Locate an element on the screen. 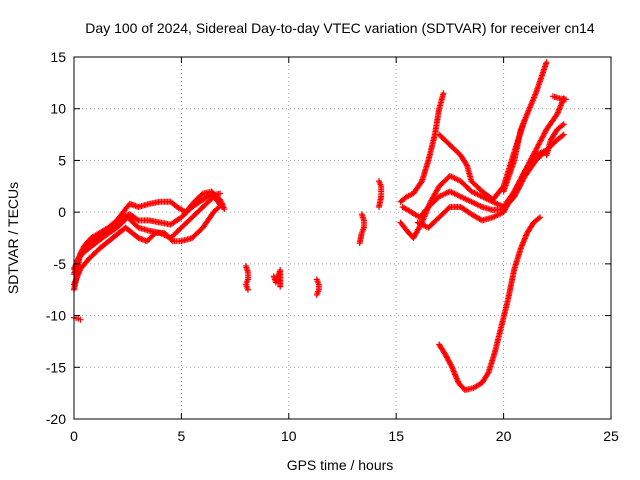 This screenshot has height=480, width=640. series-late-d is located at coordinates (490, 163).